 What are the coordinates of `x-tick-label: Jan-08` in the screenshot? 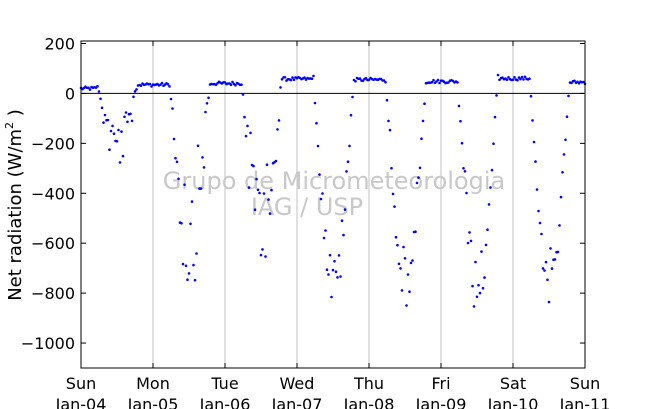 It's located at (369, 402).